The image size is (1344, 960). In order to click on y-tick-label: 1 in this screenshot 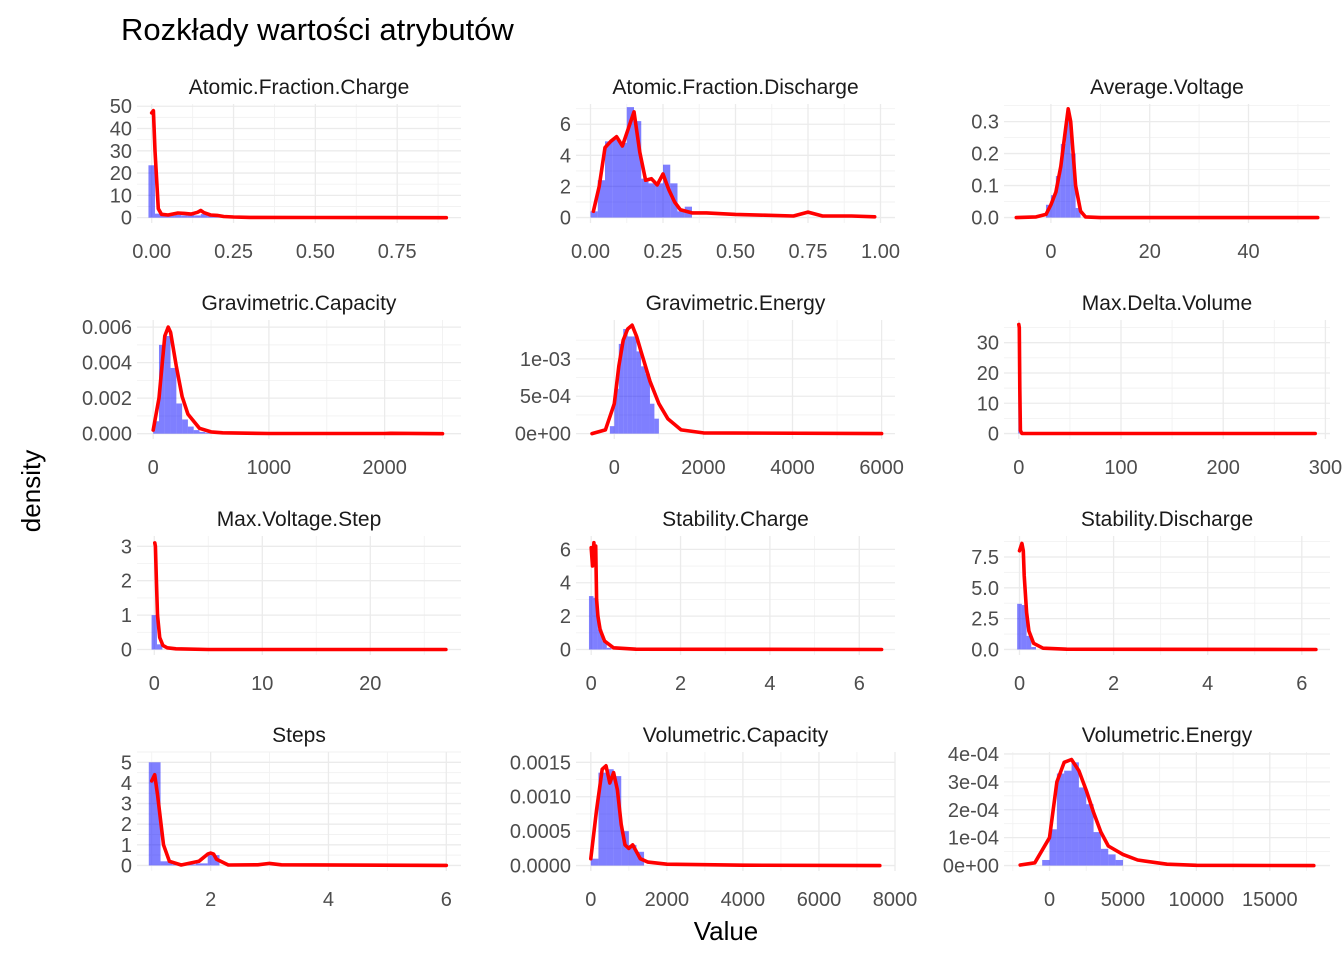, I will do `click(126, 616)`.